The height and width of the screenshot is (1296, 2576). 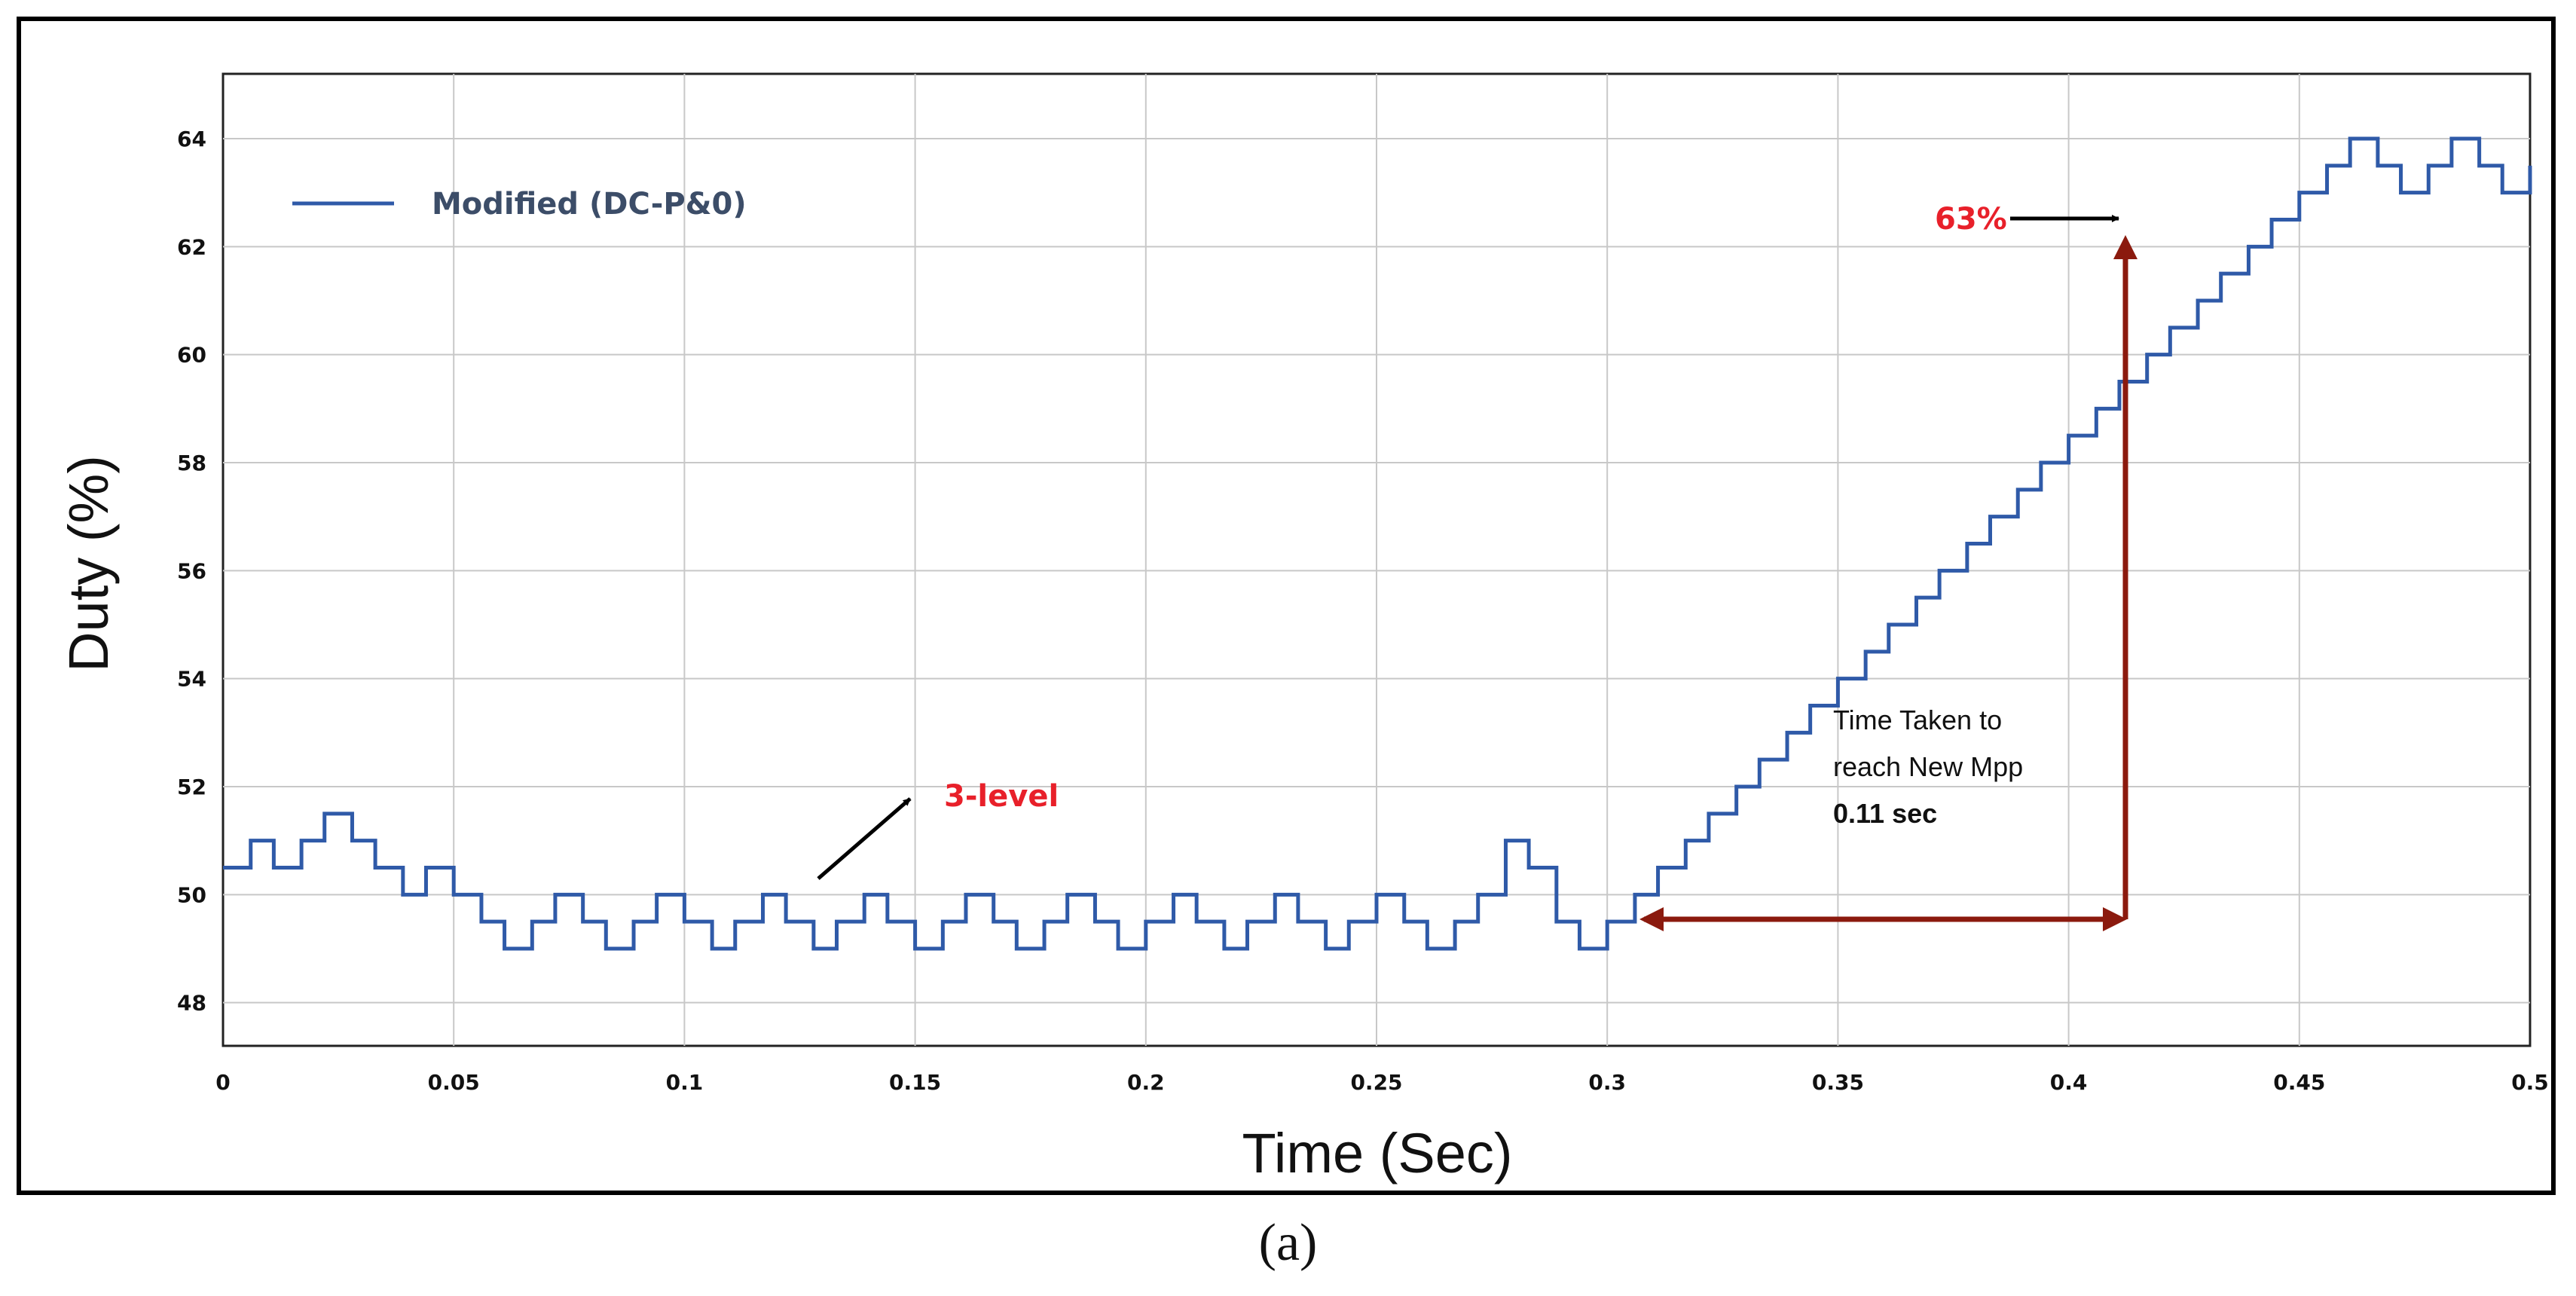 What do you see at coordinates (1001, 796) in the screenshot?
I see `annotation-label-3-level: 3-level` at bounding box center [1001, 796].